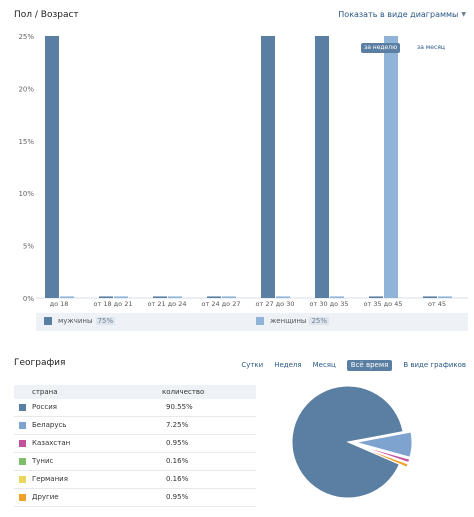 The width and height of the screenshot is (474, 517). What do you see at coordinates (135, 426) in the screenshot?
I see `table-row: Беларусь 7.25%` at bounding box center [135, 426].